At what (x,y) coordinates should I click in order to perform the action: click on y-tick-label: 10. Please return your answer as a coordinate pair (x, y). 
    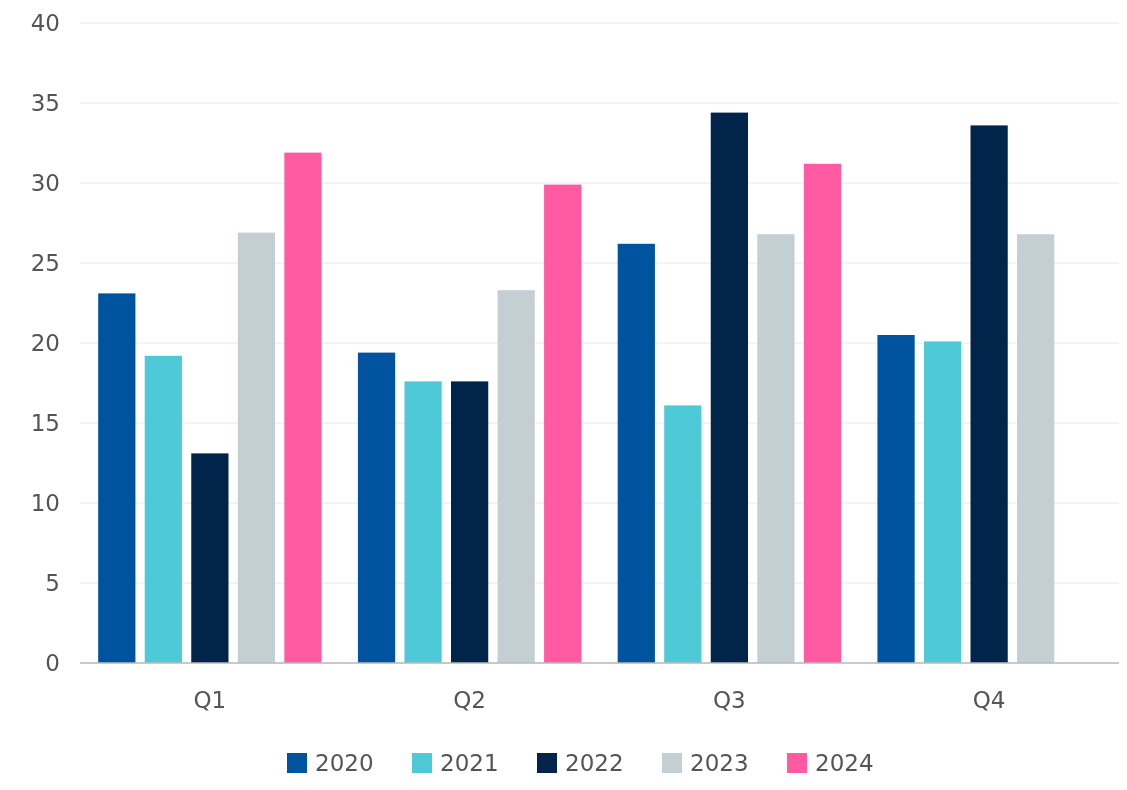
    Looking at the image, I should click on (45, 503).